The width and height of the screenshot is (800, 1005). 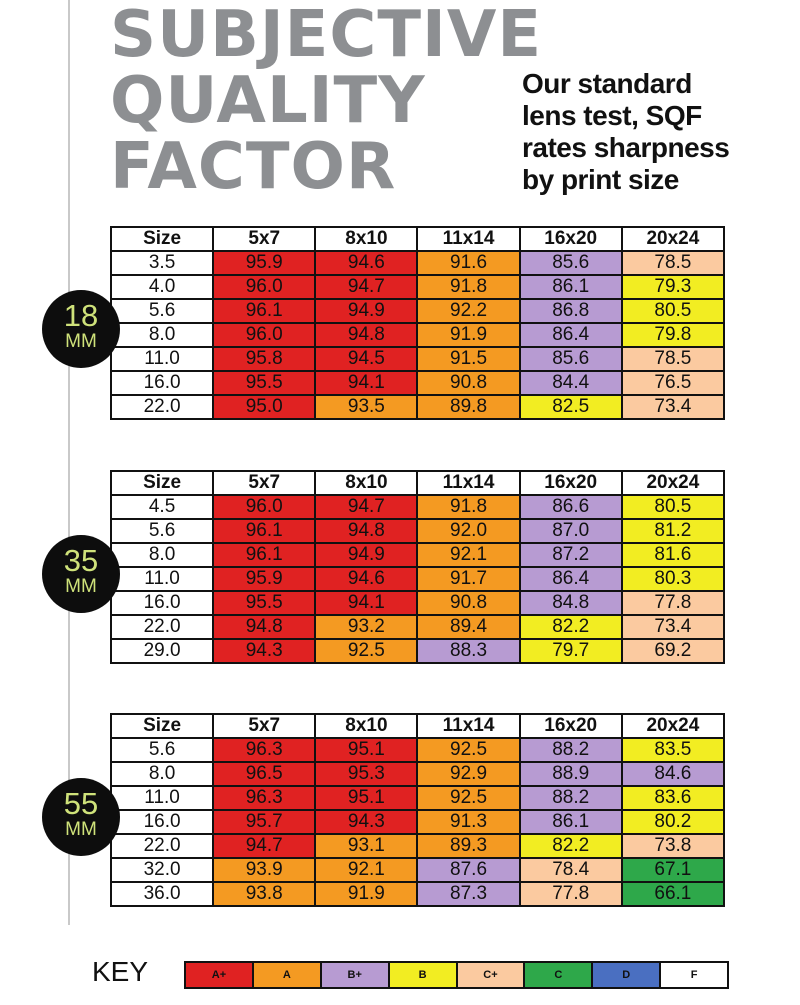 What do you see at coordinates (570, 750) in the screenshot?
I see `sqf-score-cell: 88.2` at bounding box center [570, 750].